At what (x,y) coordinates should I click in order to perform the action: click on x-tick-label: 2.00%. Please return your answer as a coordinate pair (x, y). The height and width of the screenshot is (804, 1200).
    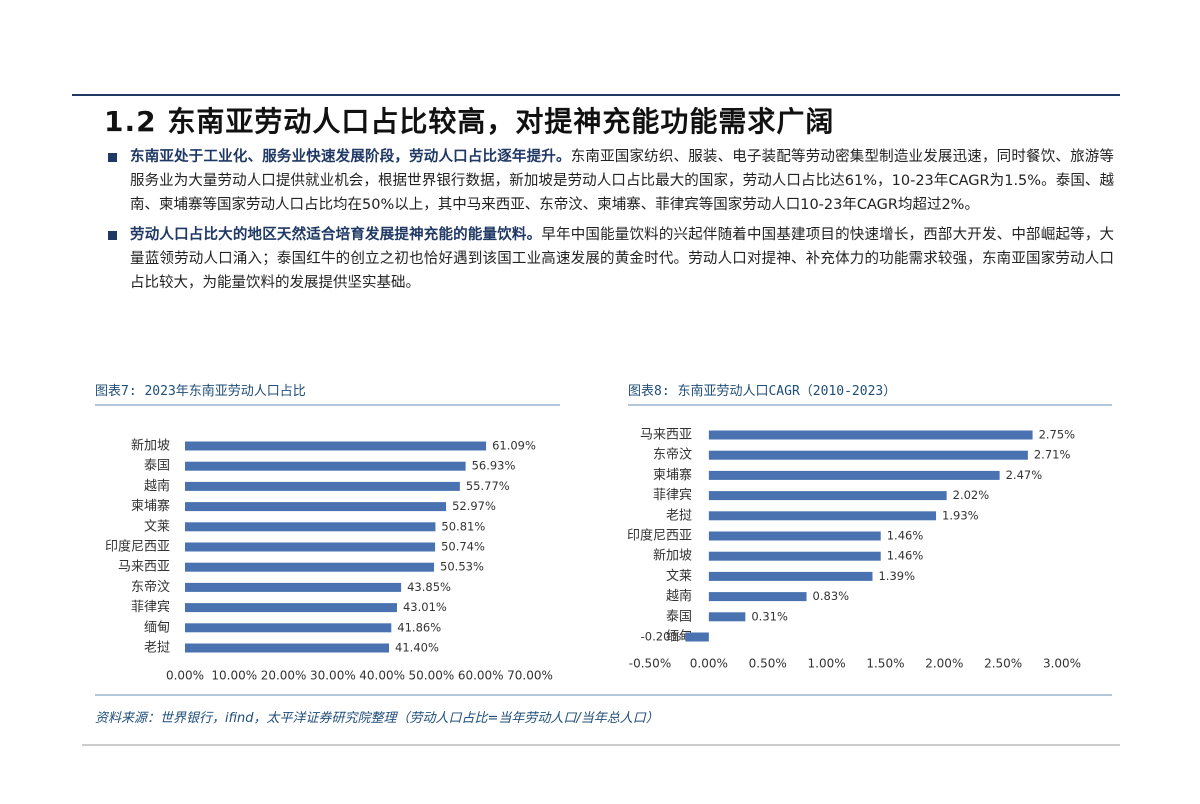
    Looking at the image, I should click on (944, 664).